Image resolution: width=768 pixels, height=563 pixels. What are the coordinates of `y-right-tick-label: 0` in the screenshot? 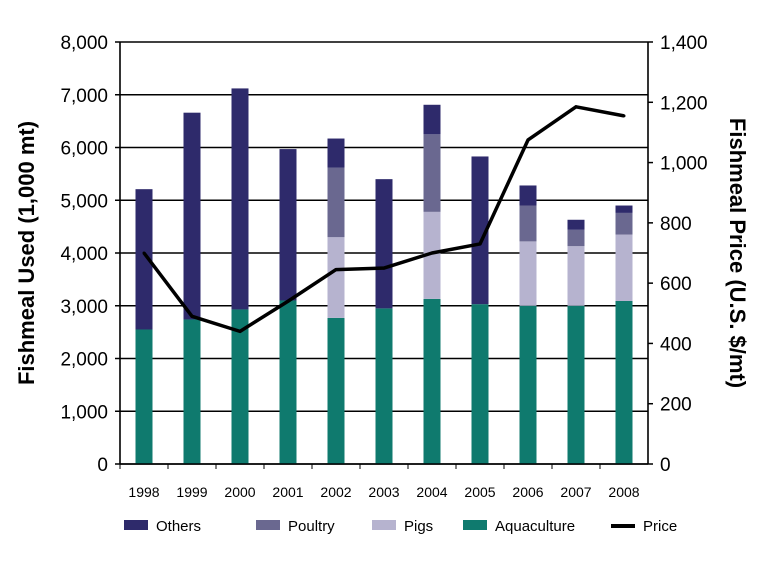 It's located at (665, 465).